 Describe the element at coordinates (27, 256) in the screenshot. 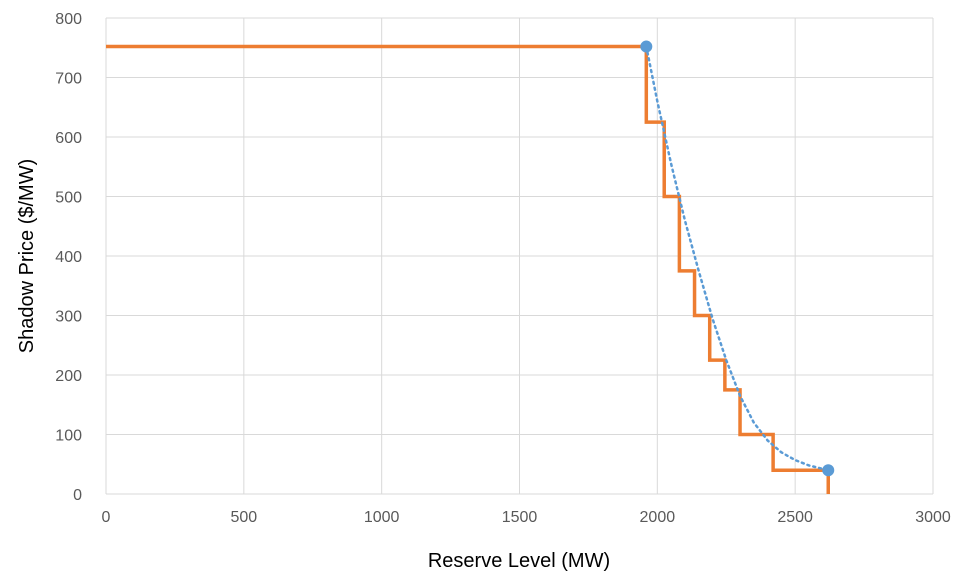

I see `y-axis-title: Shadow Price ($/MW)` at that location.